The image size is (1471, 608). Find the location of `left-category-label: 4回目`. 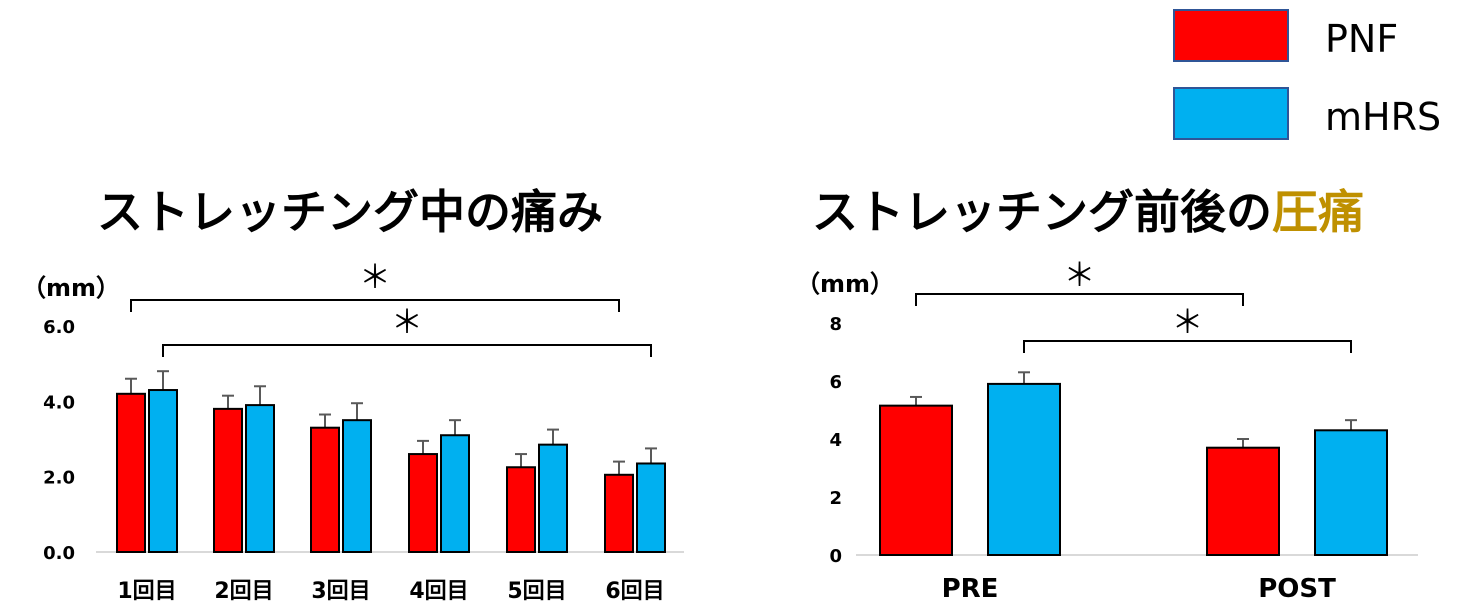

left-category-label: 4回目 is located at coordinates (438, 591).